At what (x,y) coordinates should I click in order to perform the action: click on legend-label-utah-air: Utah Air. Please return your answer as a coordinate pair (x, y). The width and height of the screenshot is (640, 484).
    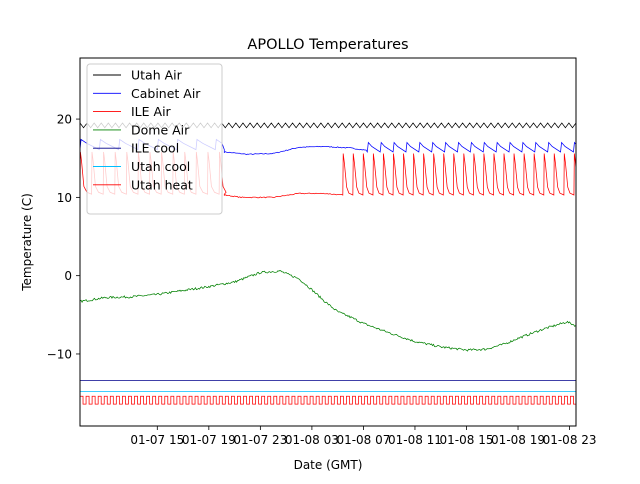
    Looking at the image, I should click on (157, 75).